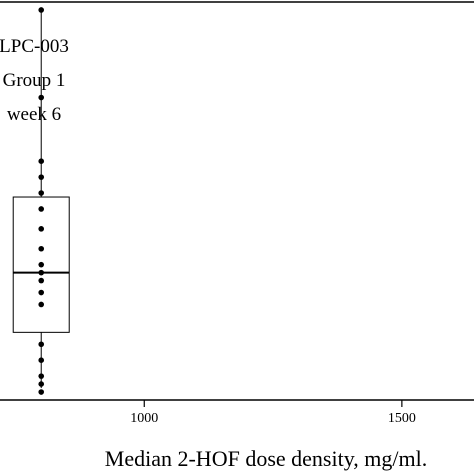 The width and height of the screenshot is (474, 474). What do you see at coordinates (144, 418) in the screenshot?
I see `x-tick-label: 1000` at bounding box center [144, 418].